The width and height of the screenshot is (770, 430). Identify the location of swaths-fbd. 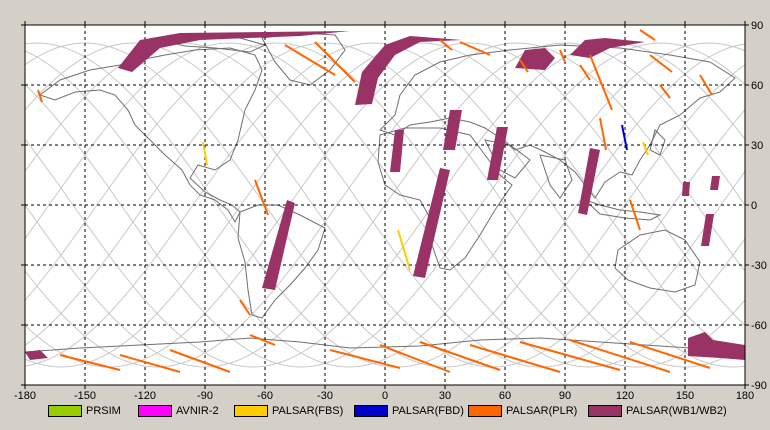
(624, 137).